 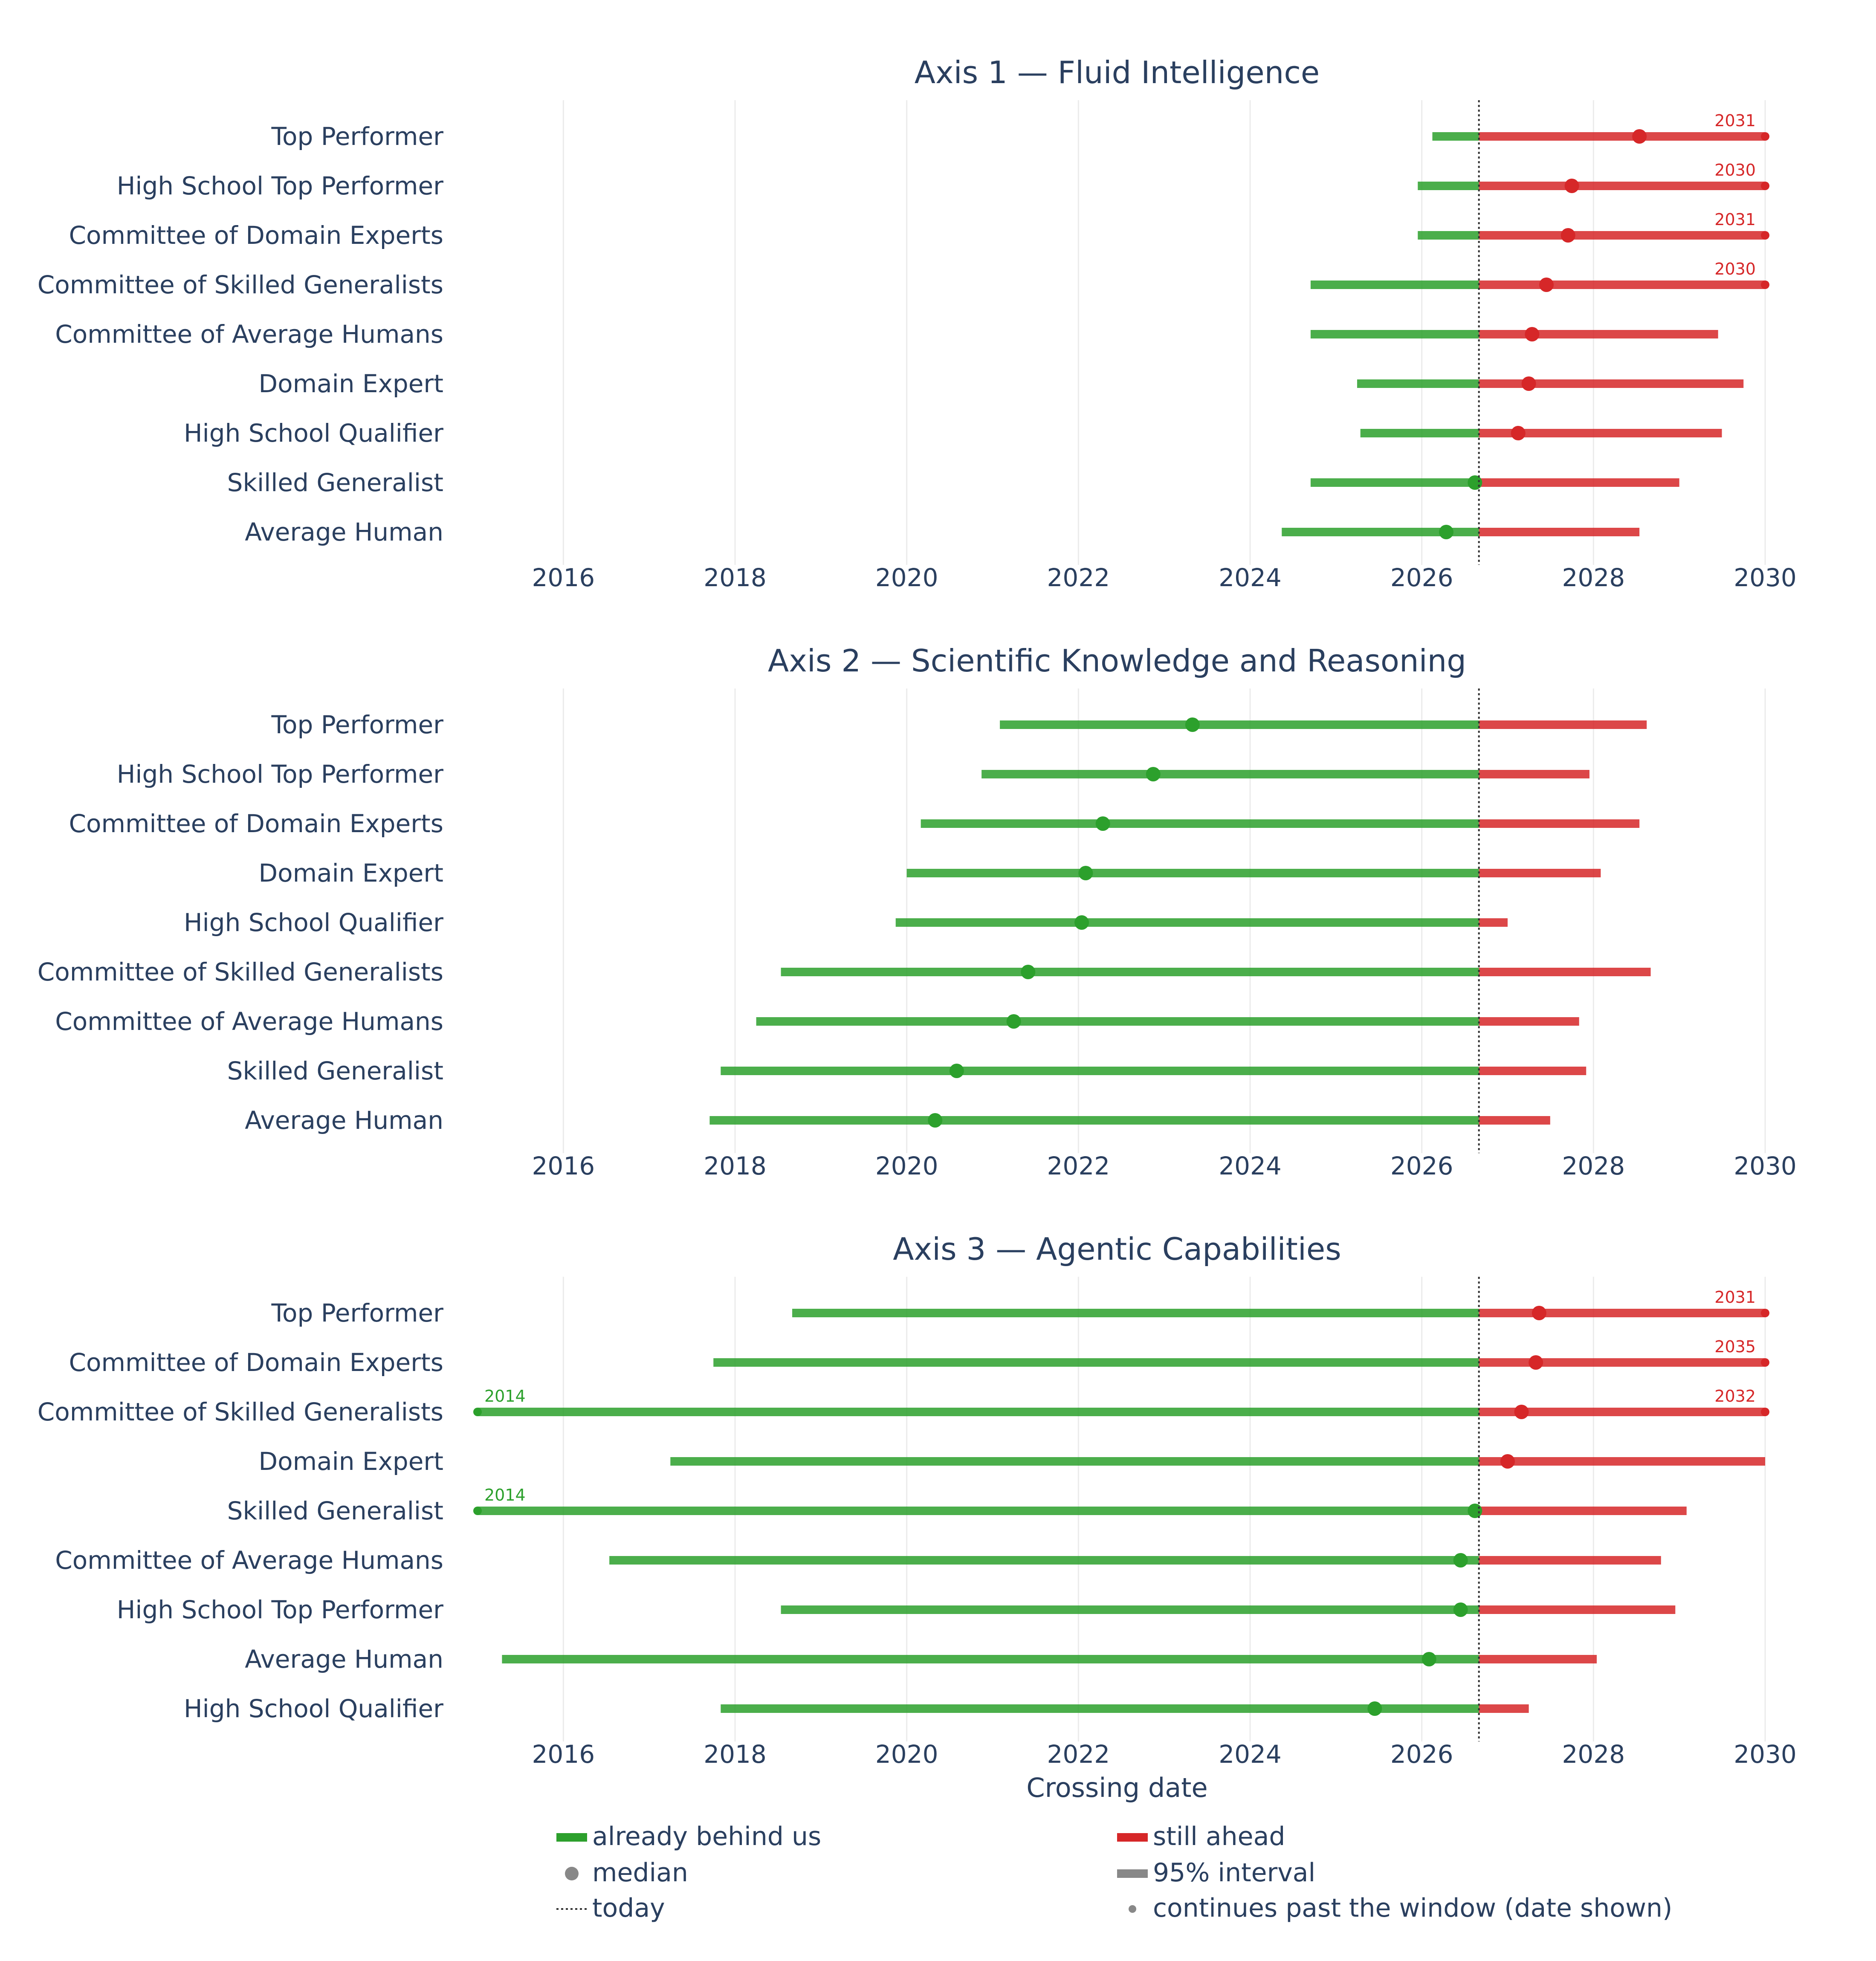 What do you see at coordinates (1412, 1908) in the screenshot?
I see `legend-label-continues: continues past the window (date shown)` at bounding box center [1412, 1908].